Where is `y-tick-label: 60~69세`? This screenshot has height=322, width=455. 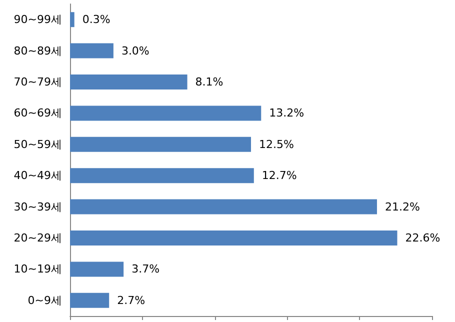 y-tick-label: 60~69세 is located at coordinates (38, 113).